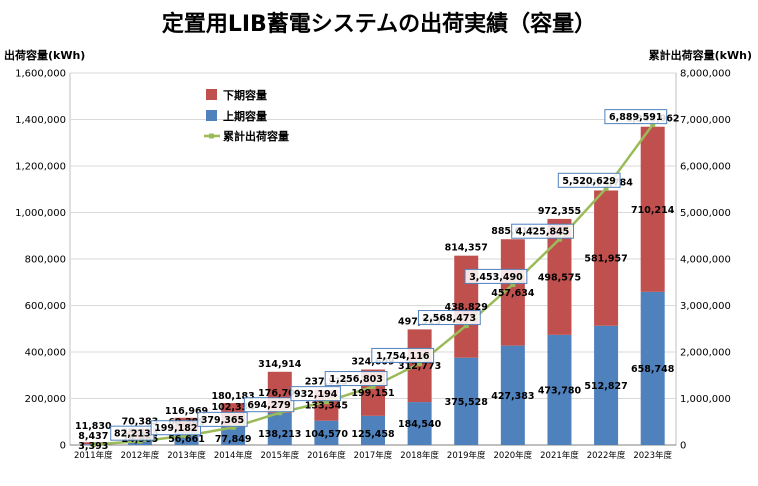 This screenshot has height=486, width=758. What do you see at coordinates (245, 116) in the screenshot?
I see `legend-label-upper-half: 上期容量` at bounding box center [245, 116].